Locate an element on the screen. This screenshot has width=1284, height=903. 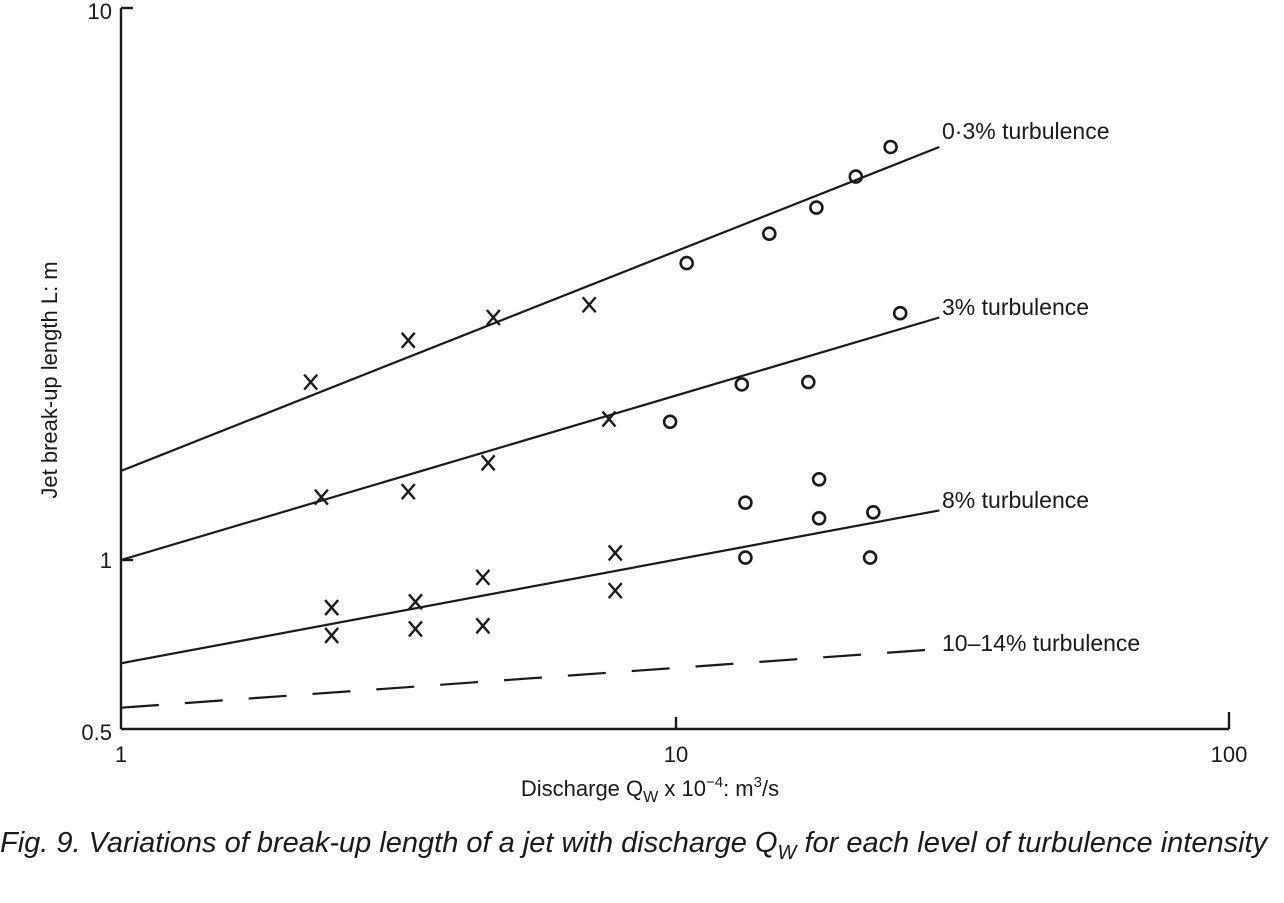
caption-text-end: for each level of turbulence intensity is located at coordinates (1032, 843).